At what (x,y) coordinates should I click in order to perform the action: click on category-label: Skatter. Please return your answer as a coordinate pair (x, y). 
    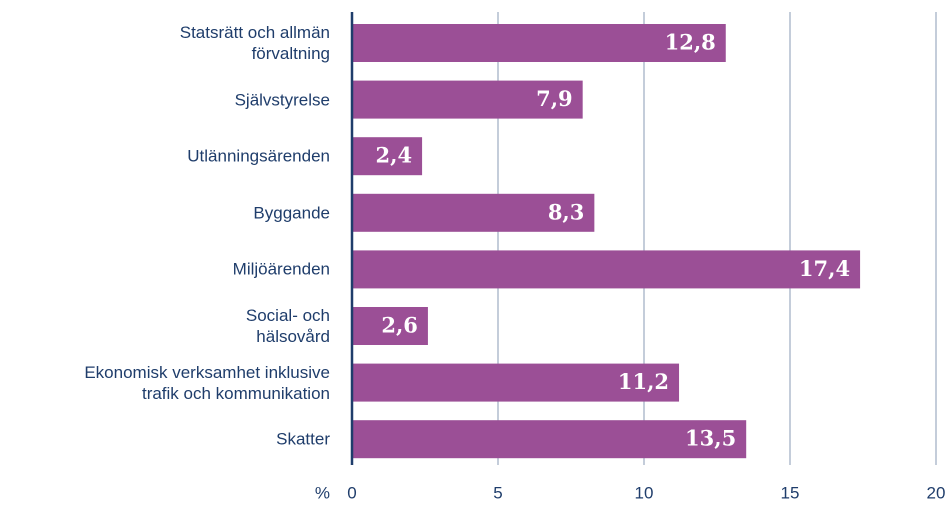
    Looking at the image, I should click on (303, 439).